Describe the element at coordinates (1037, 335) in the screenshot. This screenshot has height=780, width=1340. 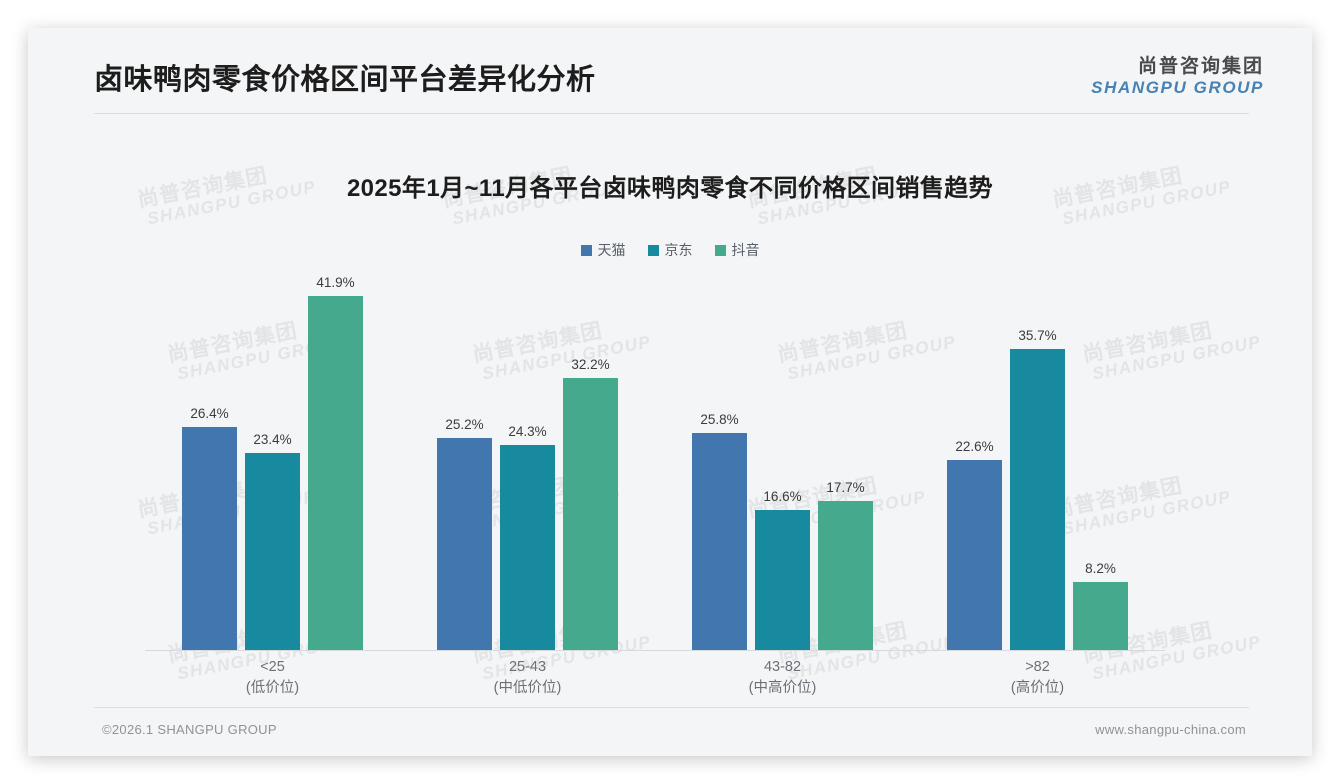
I see `bar-value-label: 35.7%` at that location.